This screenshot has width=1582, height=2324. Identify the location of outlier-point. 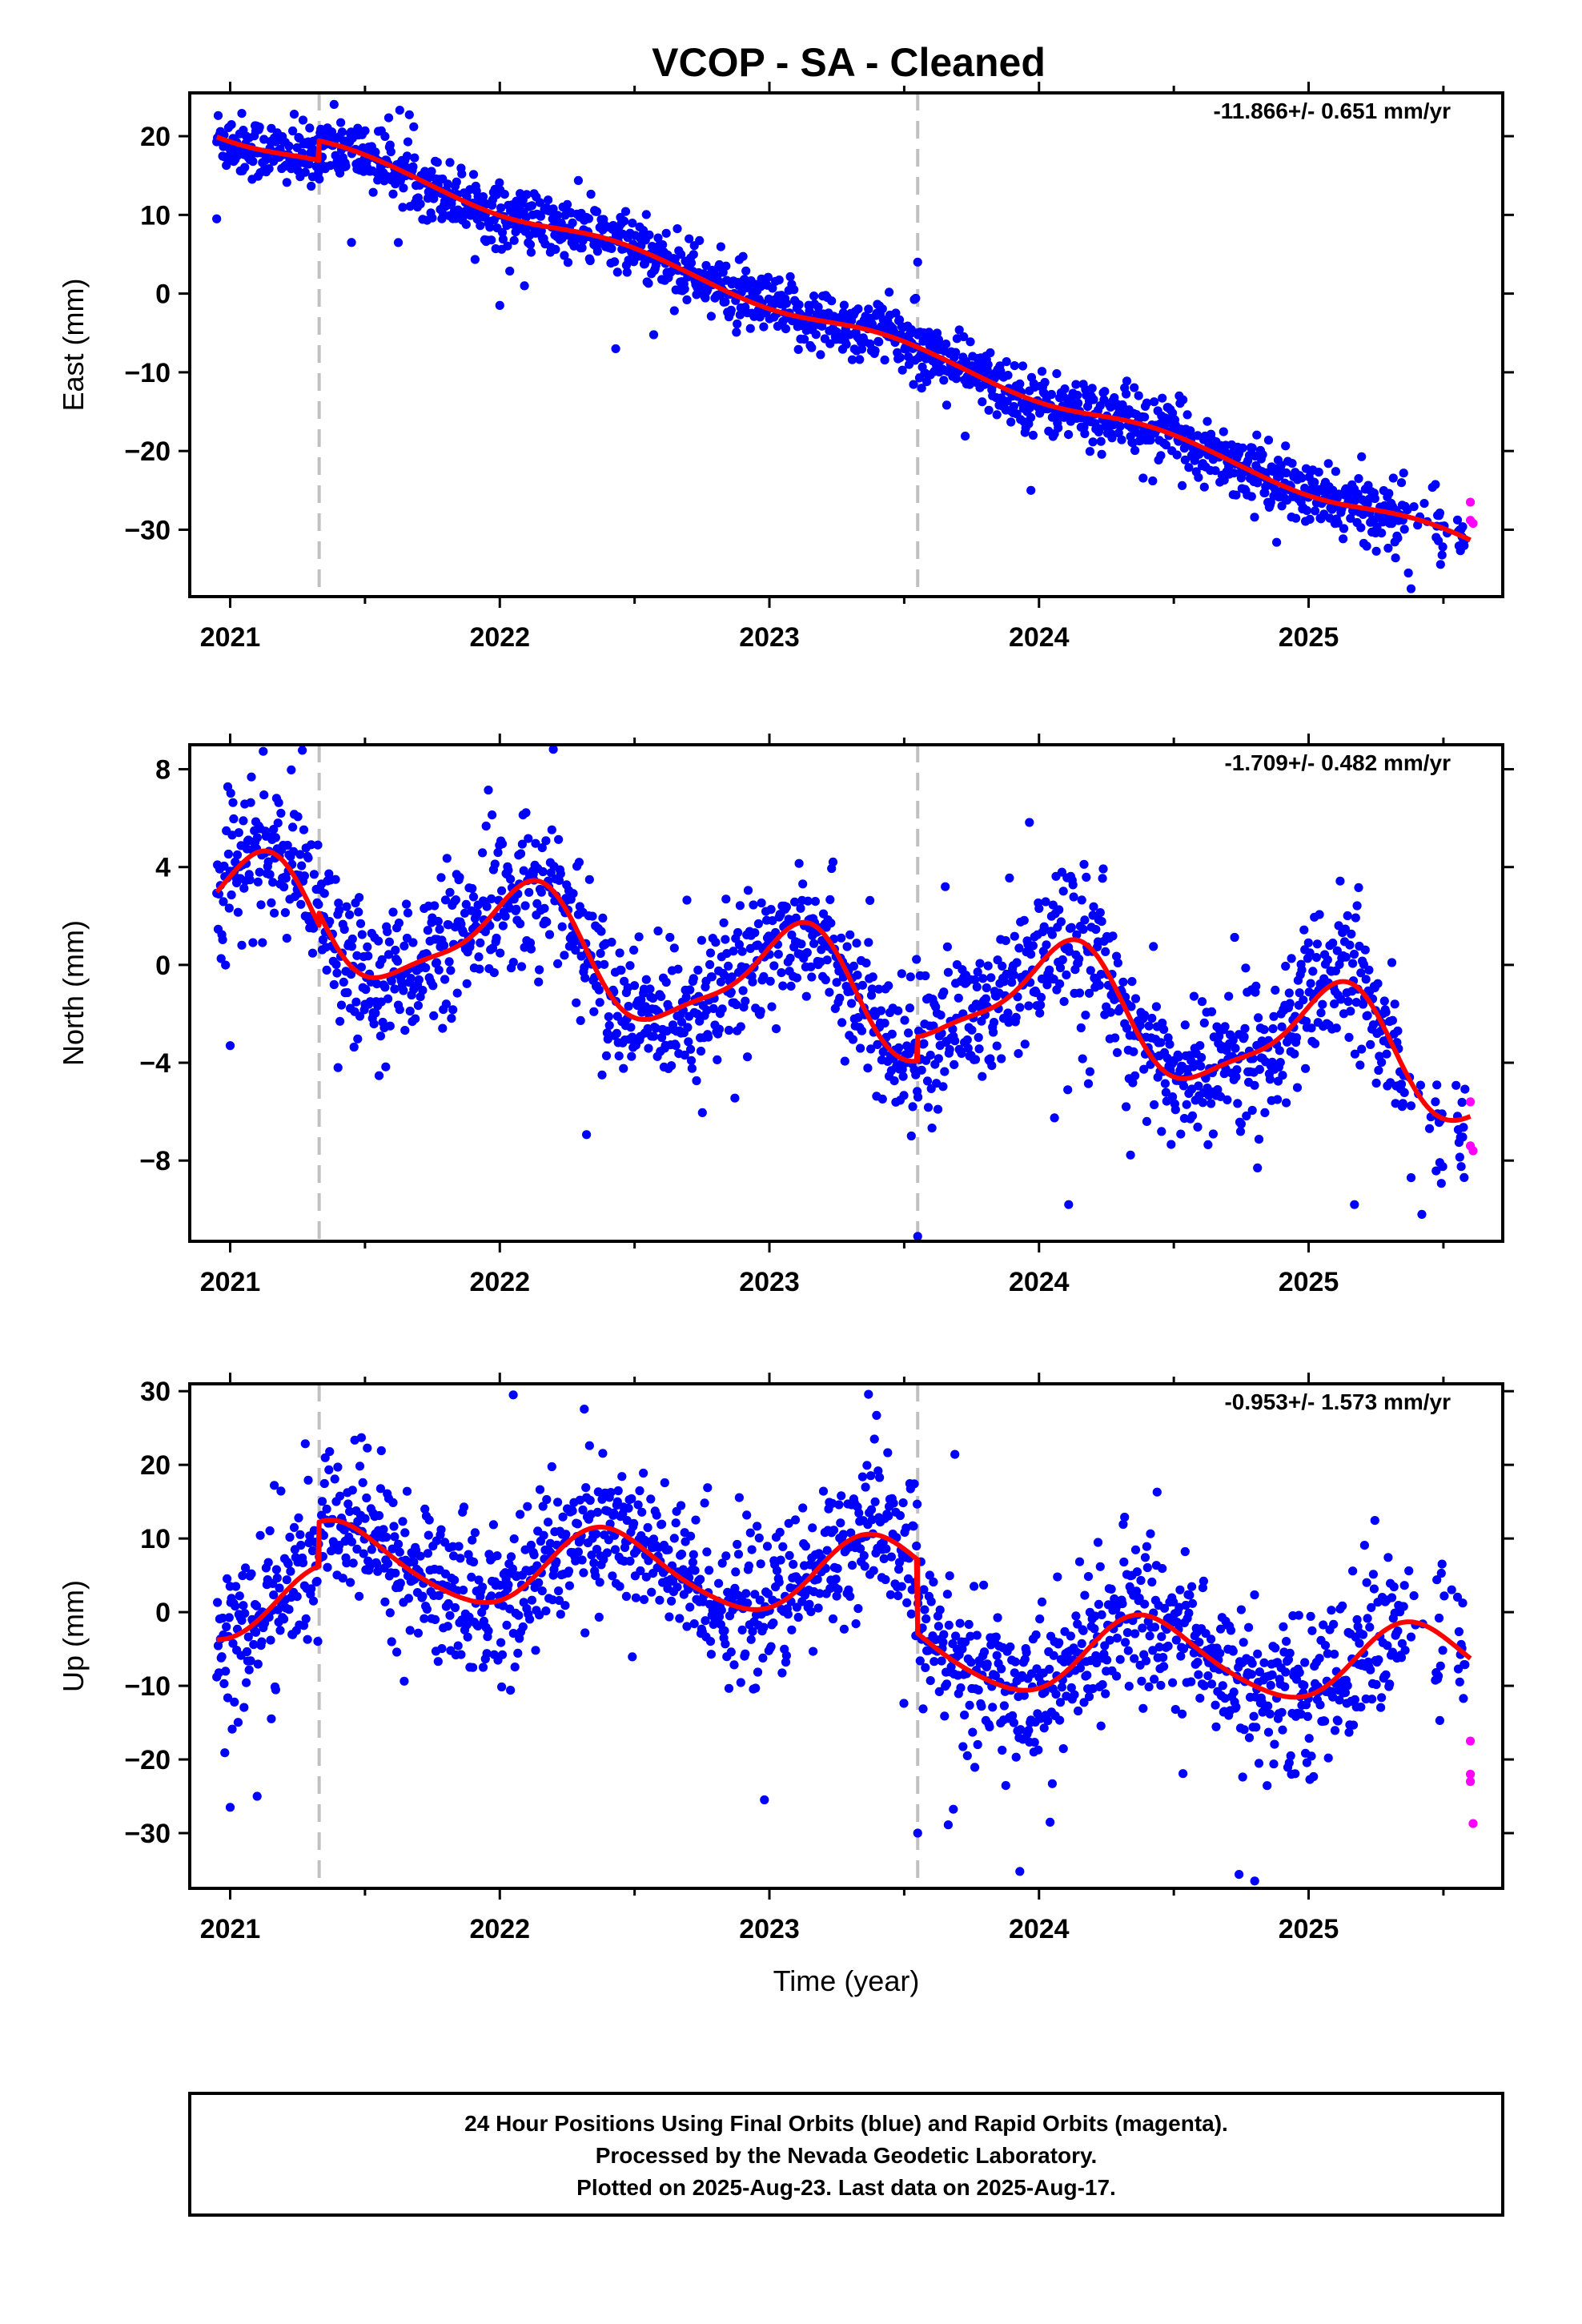
(918, 1236).